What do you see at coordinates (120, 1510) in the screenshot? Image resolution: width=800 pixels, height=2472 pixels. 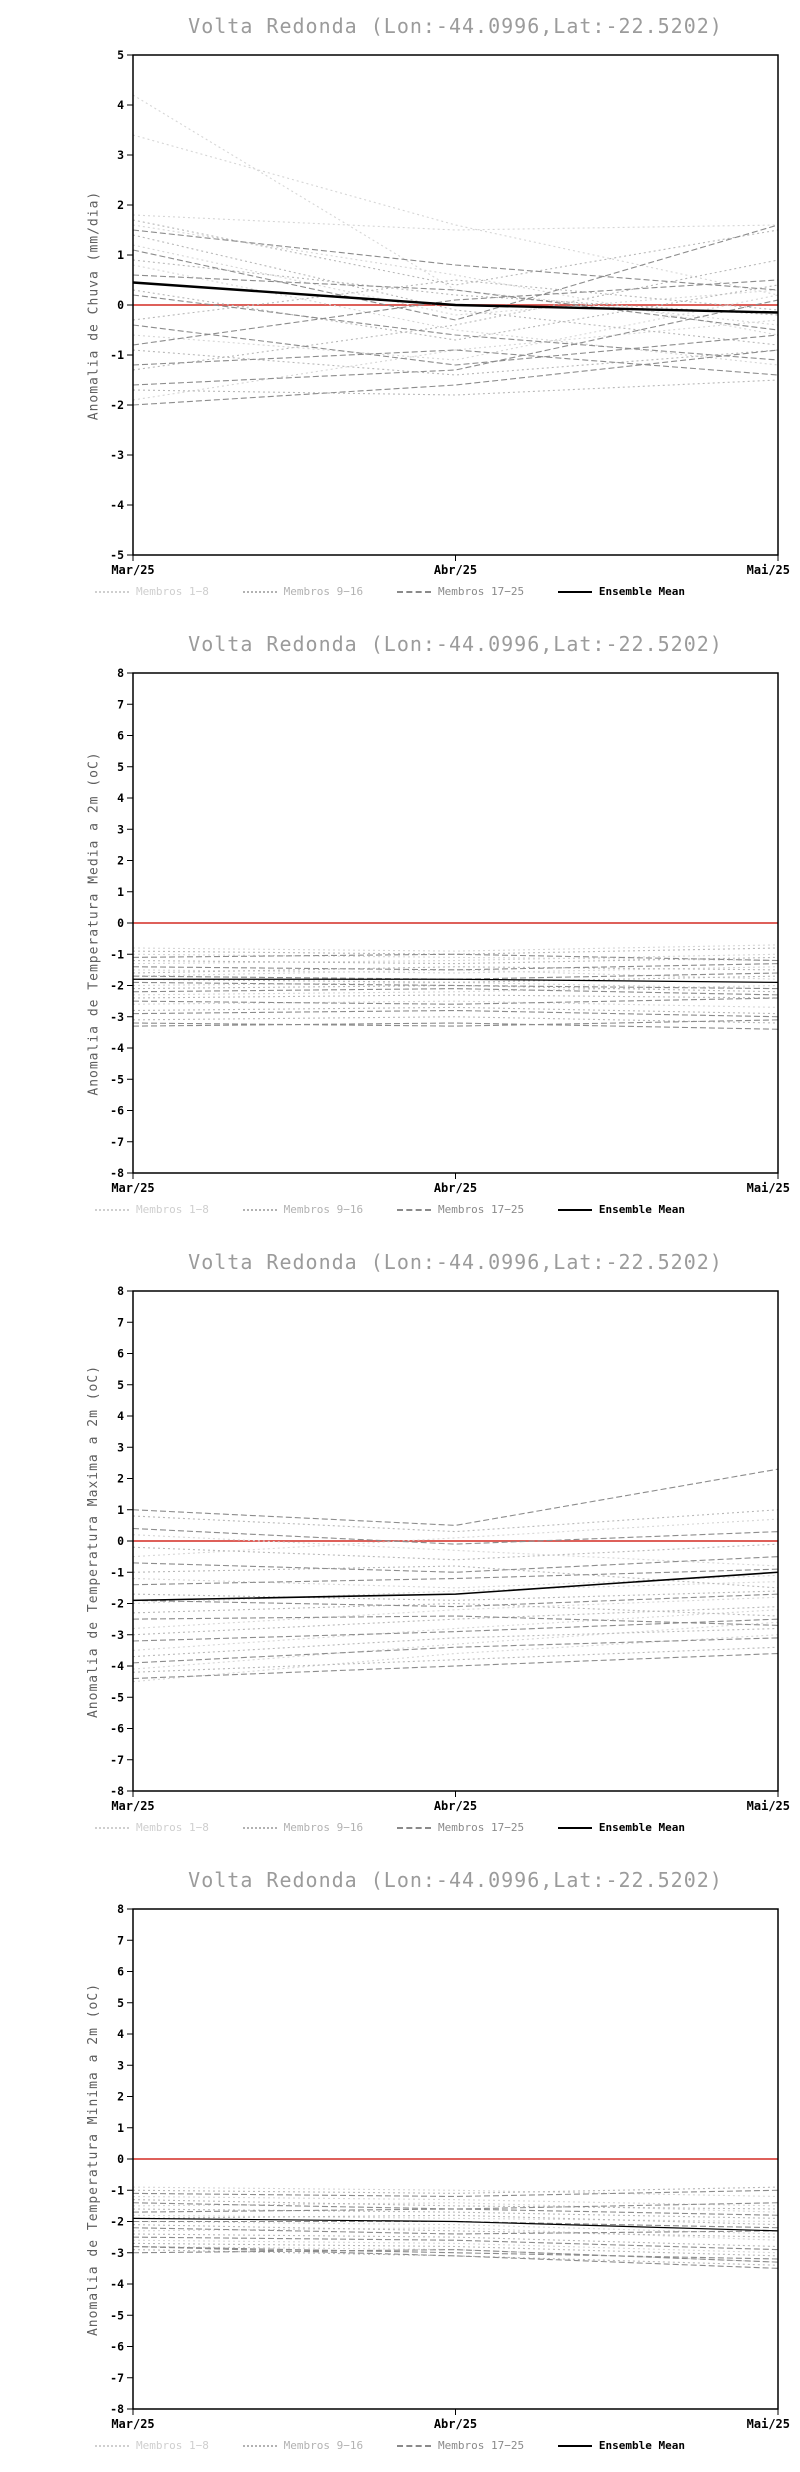 I see `y-tick-label: 1` at bounding box center [120, 1510].